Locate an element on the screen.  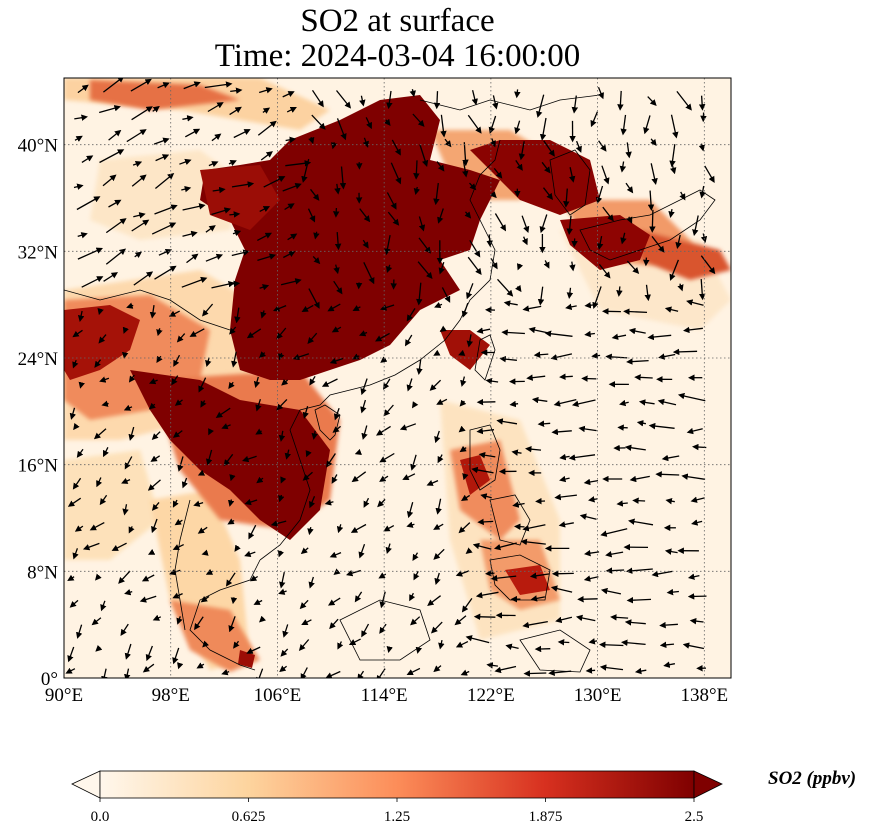
colorbar-tick-label: 0.0 is located at coordinates (100, 817).